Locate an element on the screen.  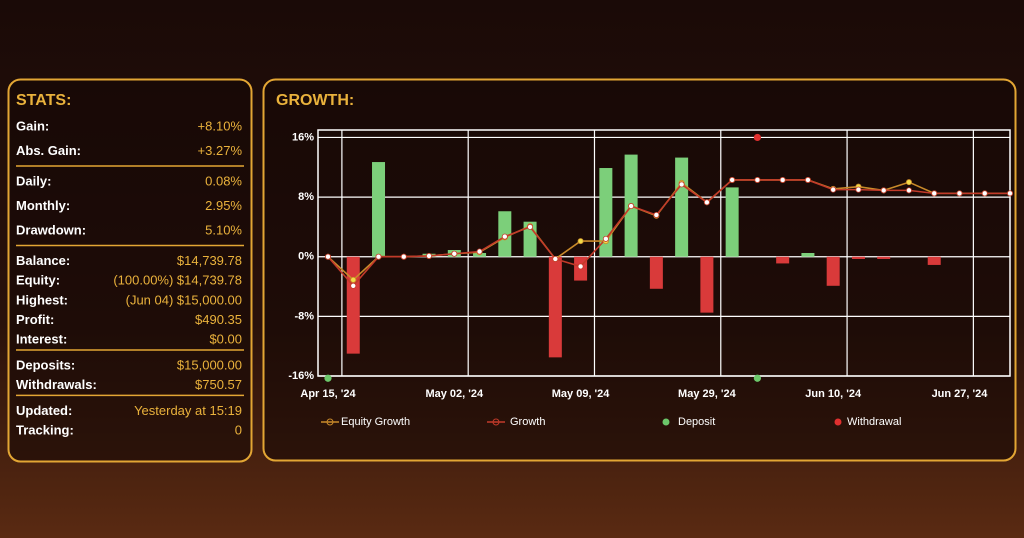
y-tick-label: -8% is located at coordinates (304, 316).